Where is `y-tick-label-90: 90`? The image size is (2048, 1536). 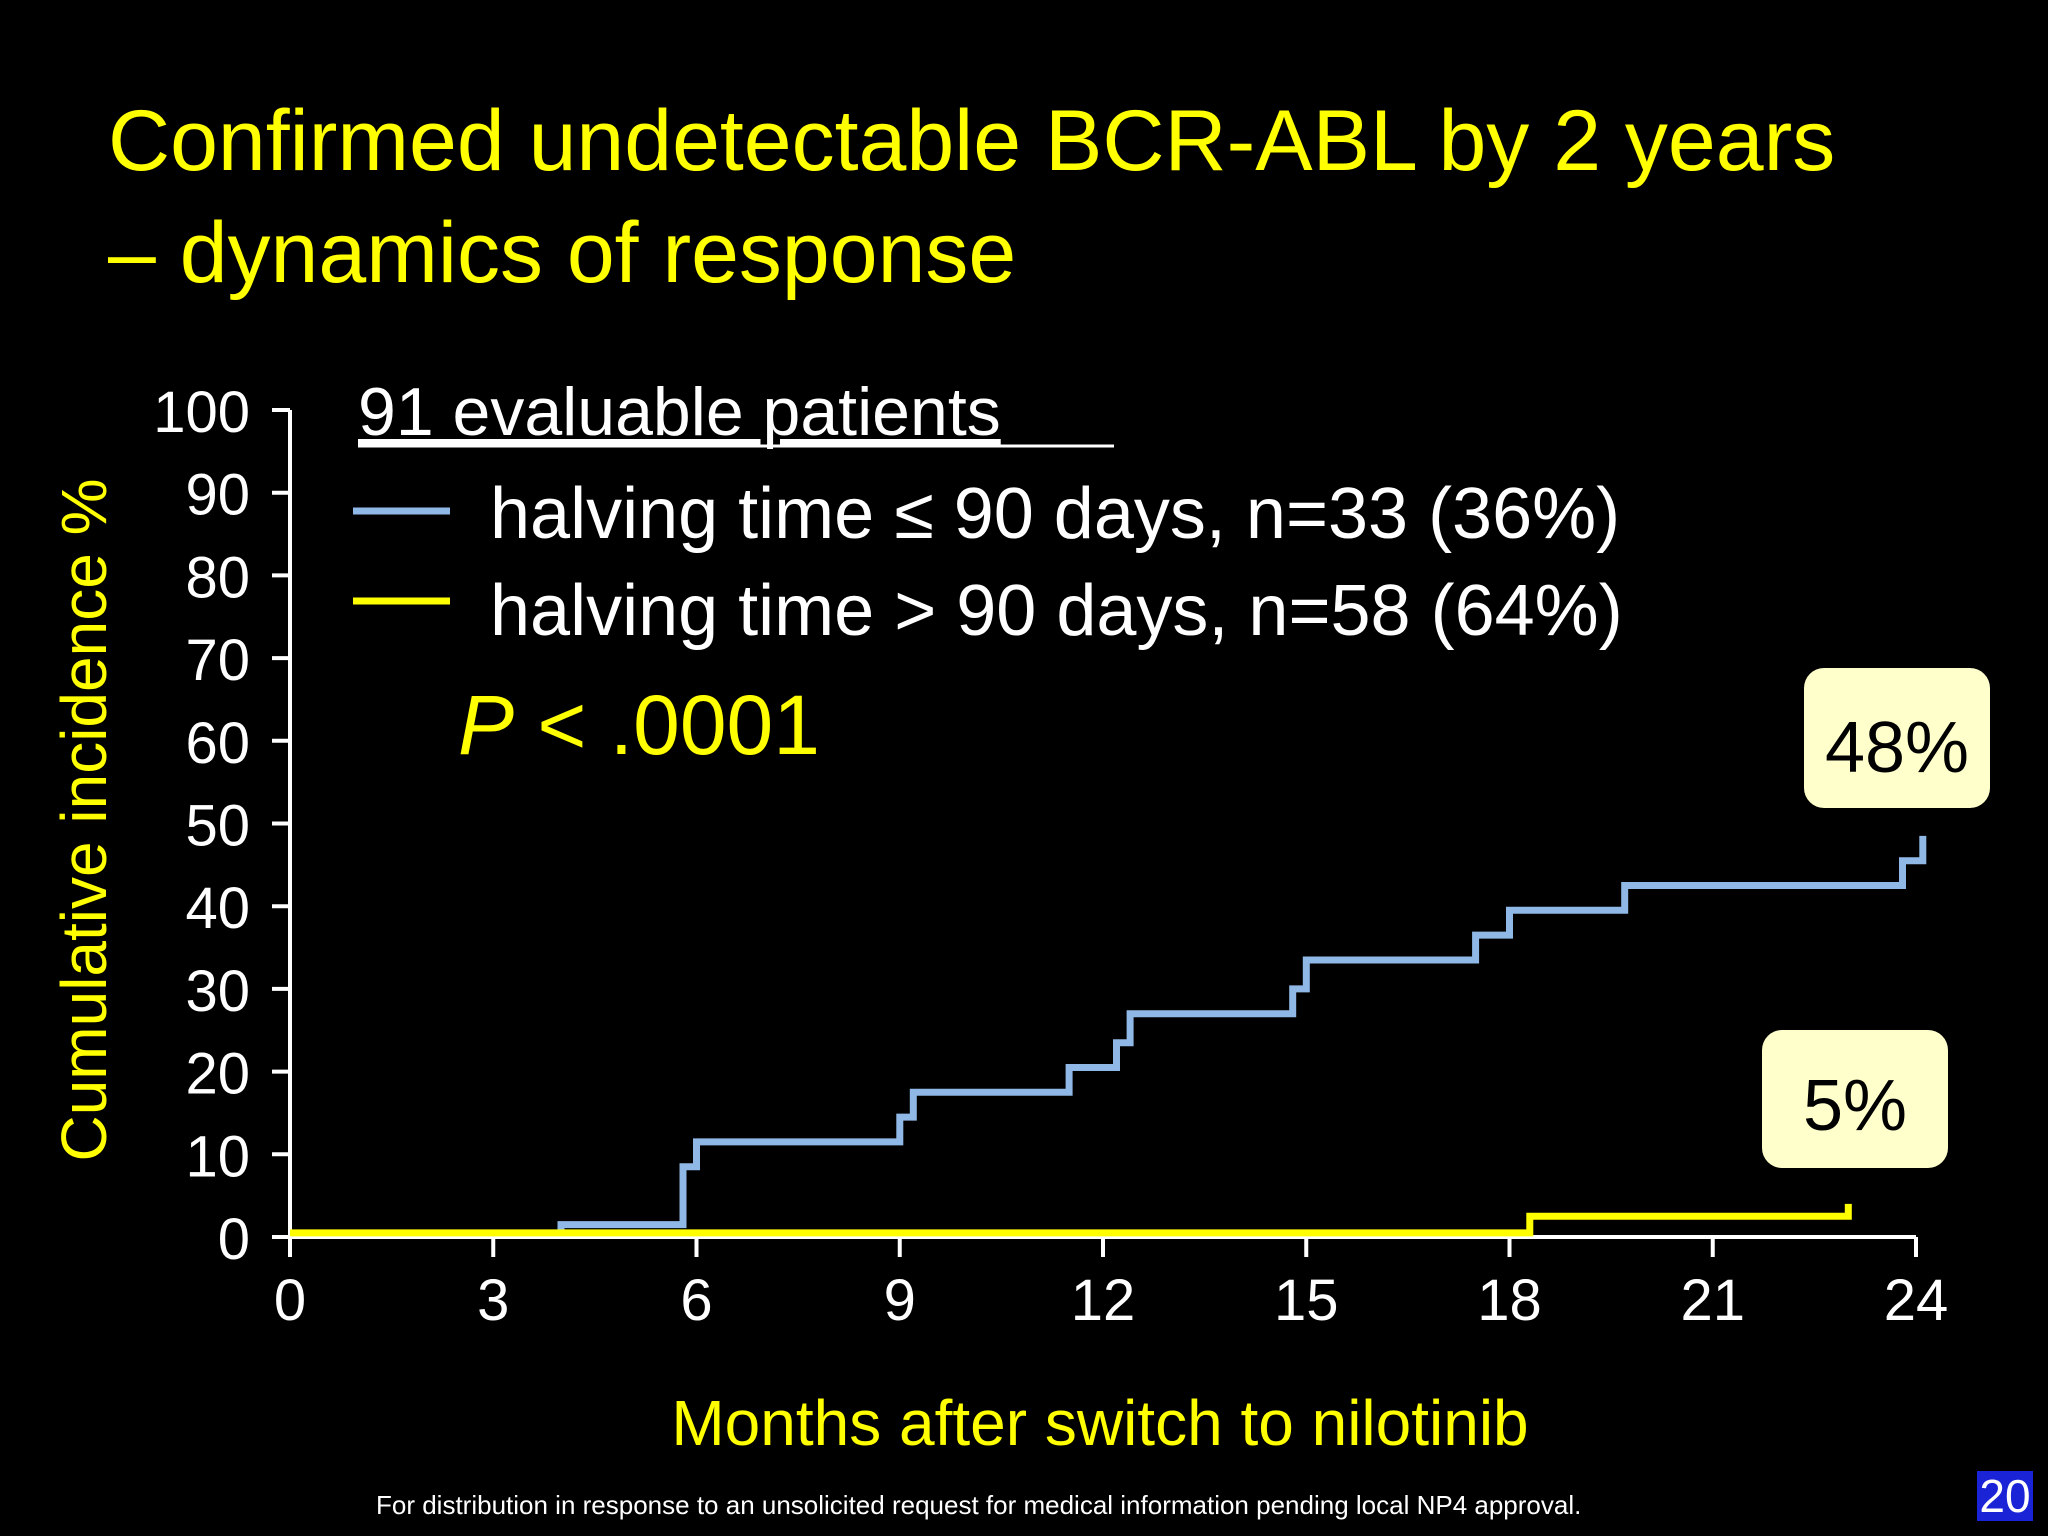
y-tick-label-90: 90 is located at coordinates (217, 495).